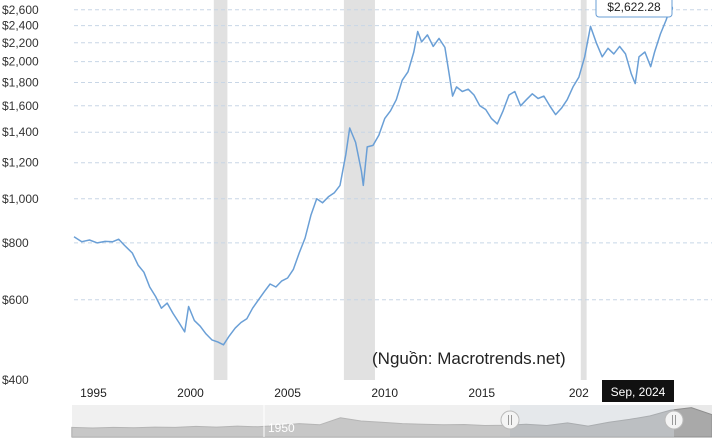 The image size is (712, 442). I want to click on date-badge-label: Sep, 2024, so click(638, 392).